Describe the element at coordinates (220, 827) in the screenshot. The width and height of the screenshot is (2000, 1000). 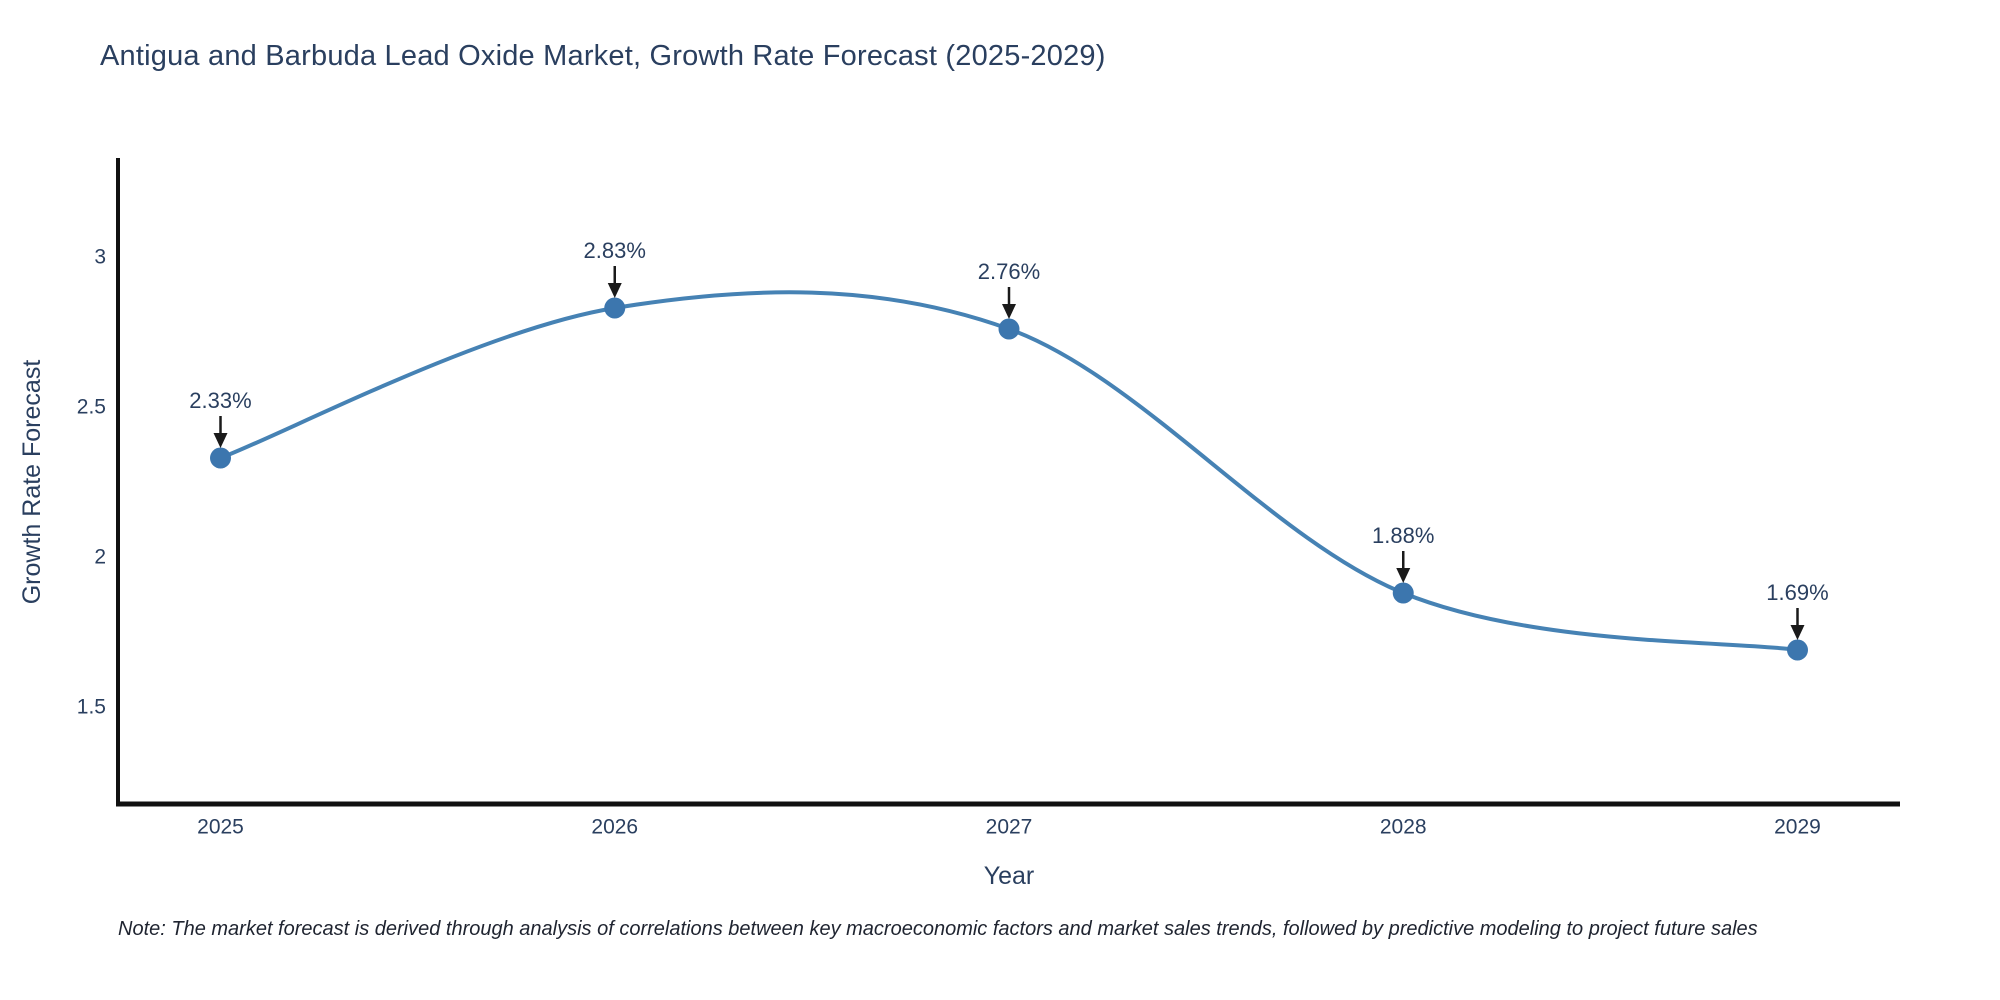
I see `x-tick-label: 2025` at that location.